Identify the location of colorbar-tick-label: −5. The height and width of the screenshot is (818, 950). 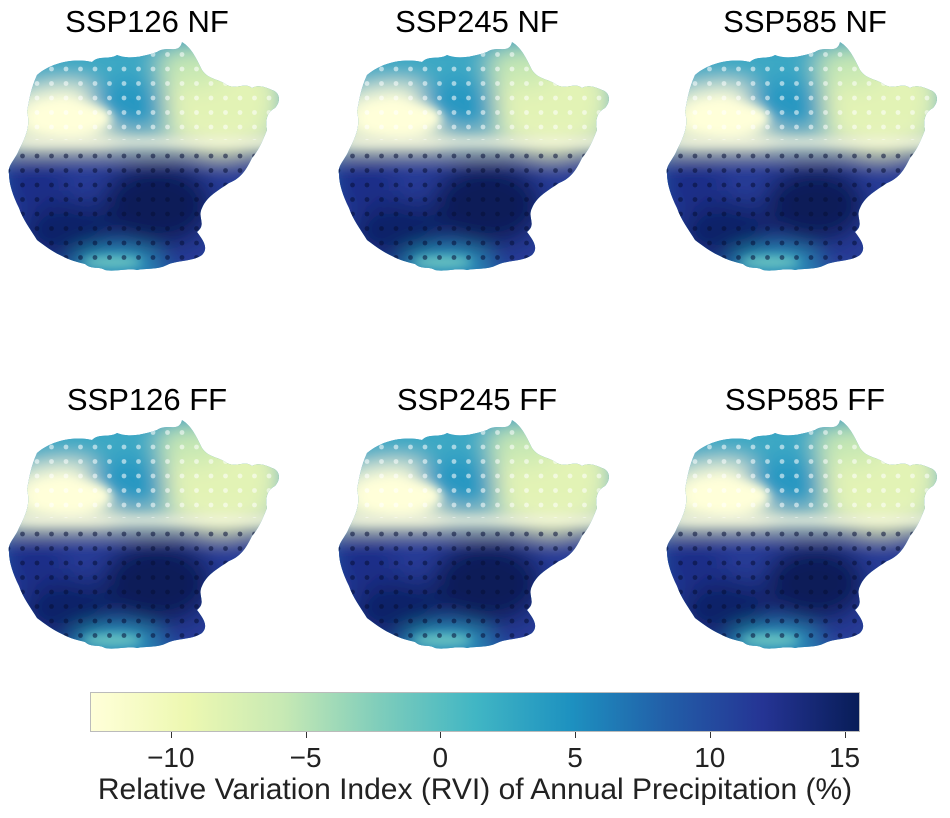
(305, 757).